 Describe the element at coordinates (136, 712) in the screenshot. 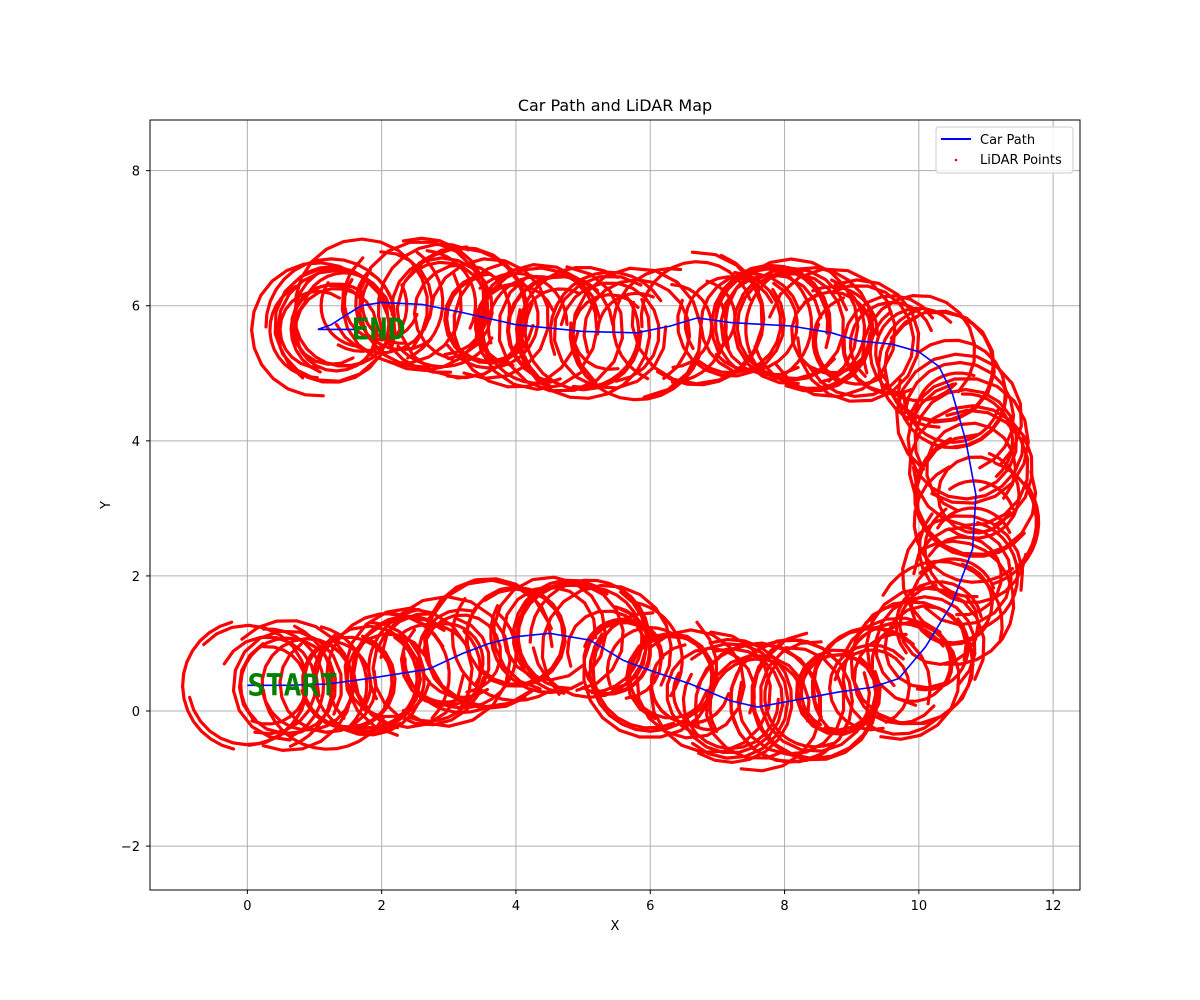

I see `y-tick-label: 0` at that location.